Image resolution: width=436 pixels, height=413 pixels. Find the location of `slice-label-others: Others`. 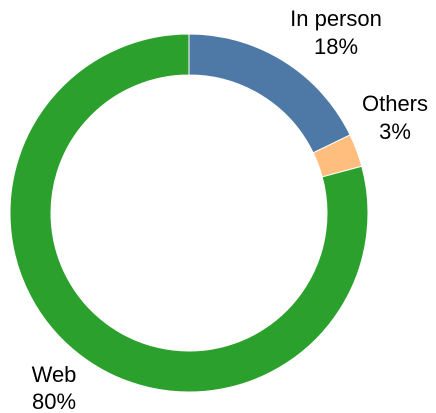

slice-label-others: Others is located at coordinates (395, 103).